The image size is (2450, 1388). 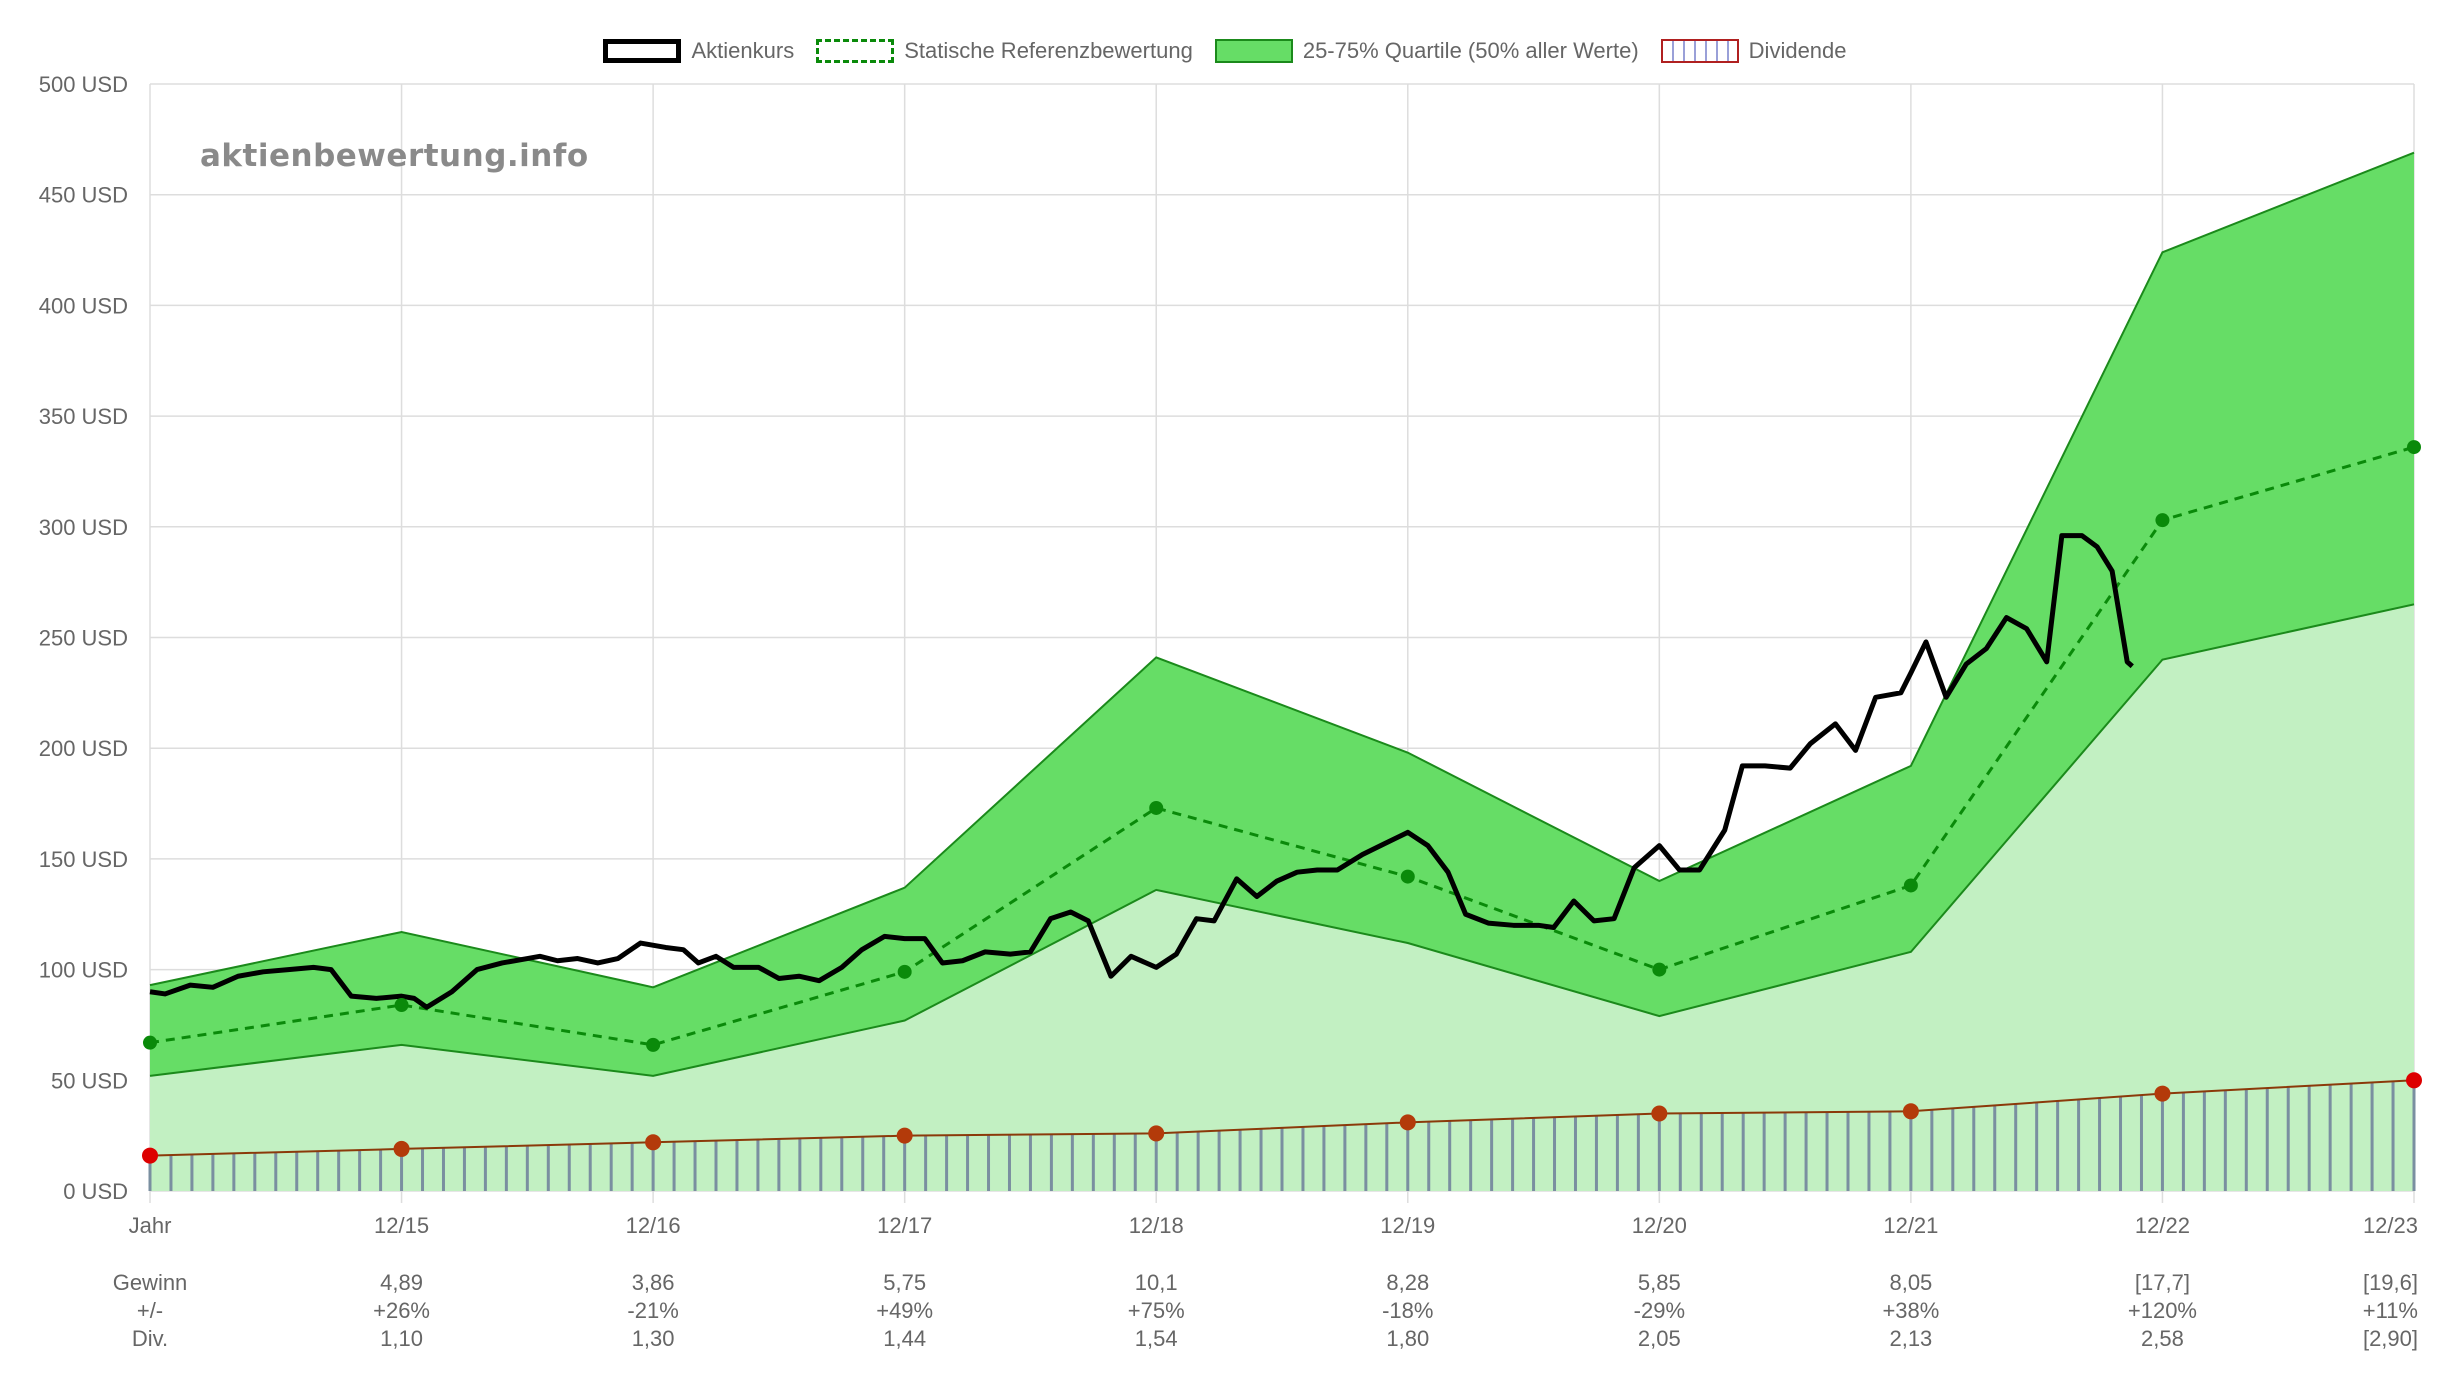 I want to click on y-tick-label: 500 USD, so click(x=83, y=84).